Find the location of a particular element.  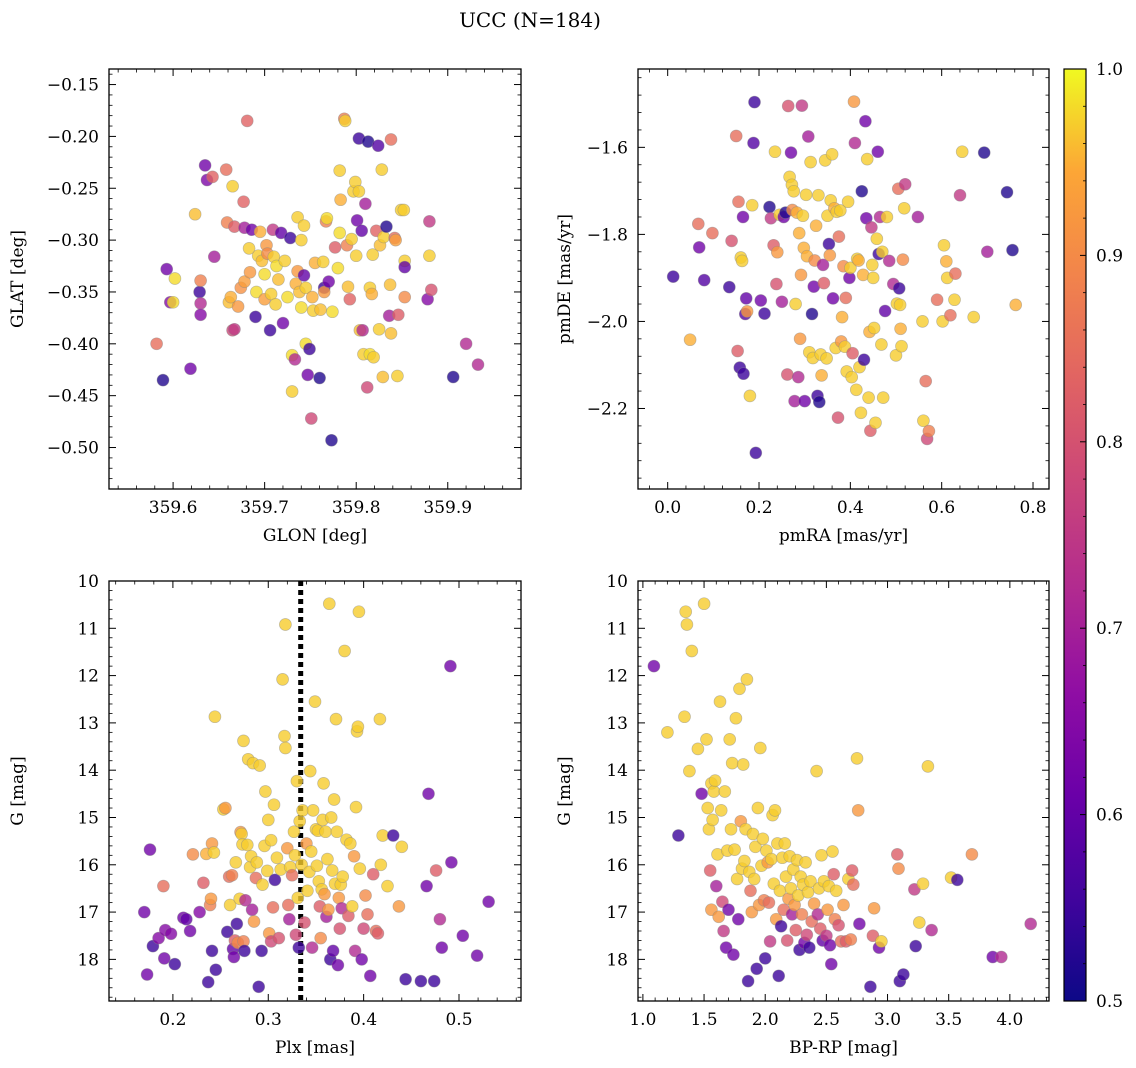

y-tick-label: −1.8 is located at coordinates (607, 235).